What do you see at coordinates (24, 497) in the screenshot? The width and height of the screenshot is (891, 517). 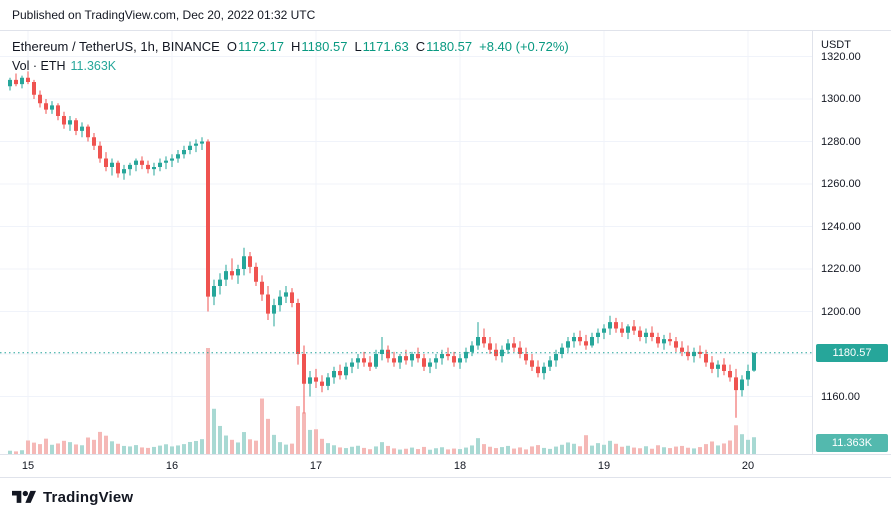 I see `tradingview-logo-icon` at bounding box center [24, 497].